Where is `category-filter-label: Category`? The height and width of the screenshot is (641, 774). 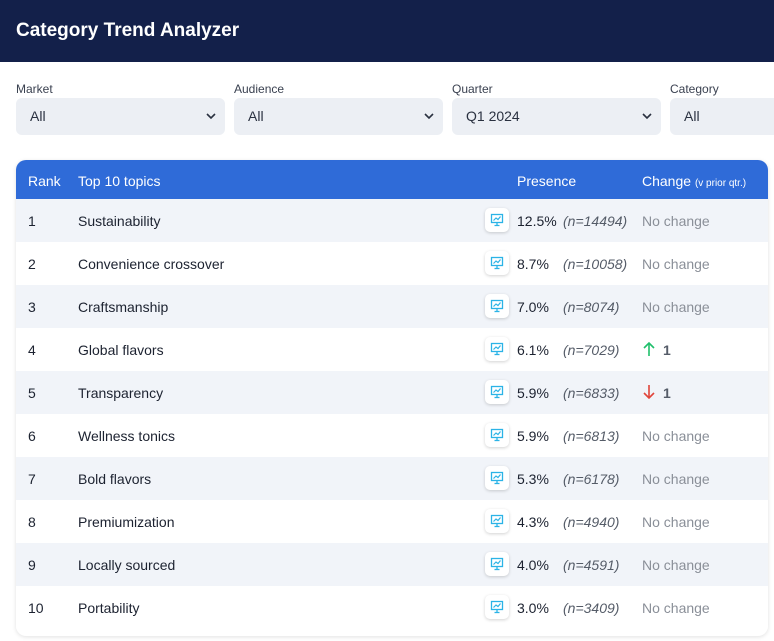 category-filter-label: Category is located at coordinates (694, 89).